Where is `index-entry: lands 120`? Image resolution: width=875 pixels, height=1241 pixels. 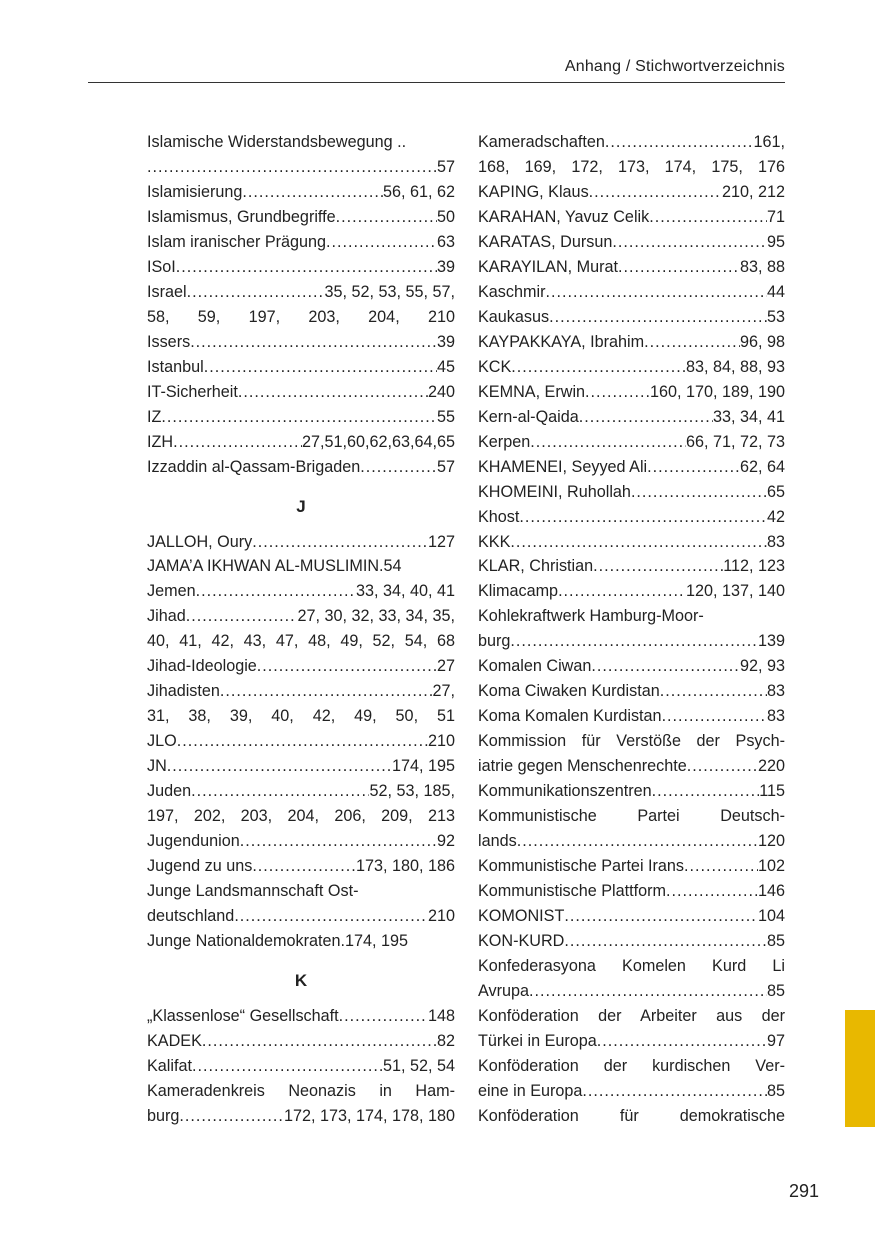 index-entry: lands 120 is located at coordinates (631, 841).